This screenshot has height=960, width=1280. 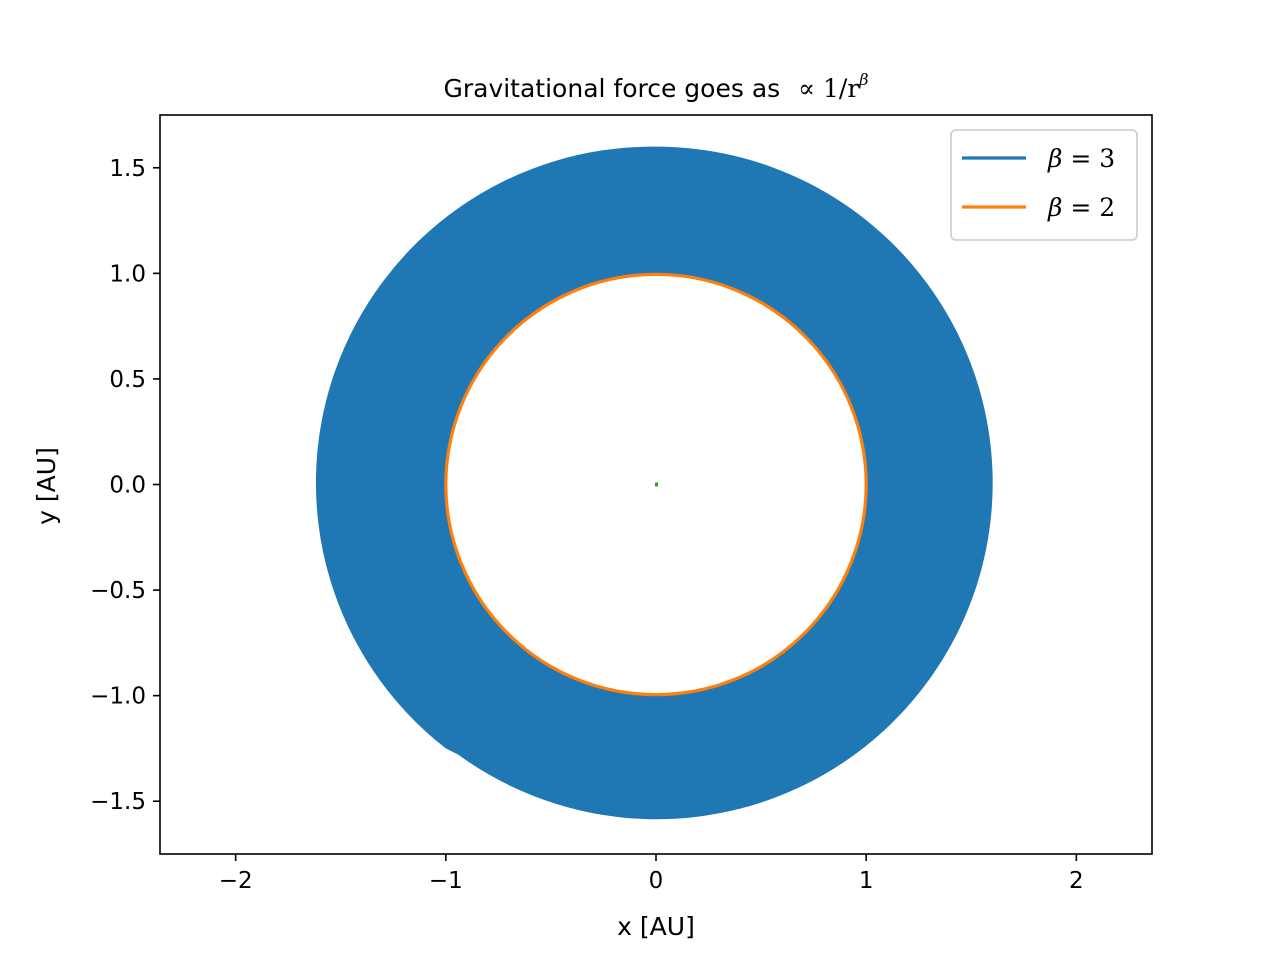 I want to click on legend-label-value: = 3, so click(x=1088, y=158).